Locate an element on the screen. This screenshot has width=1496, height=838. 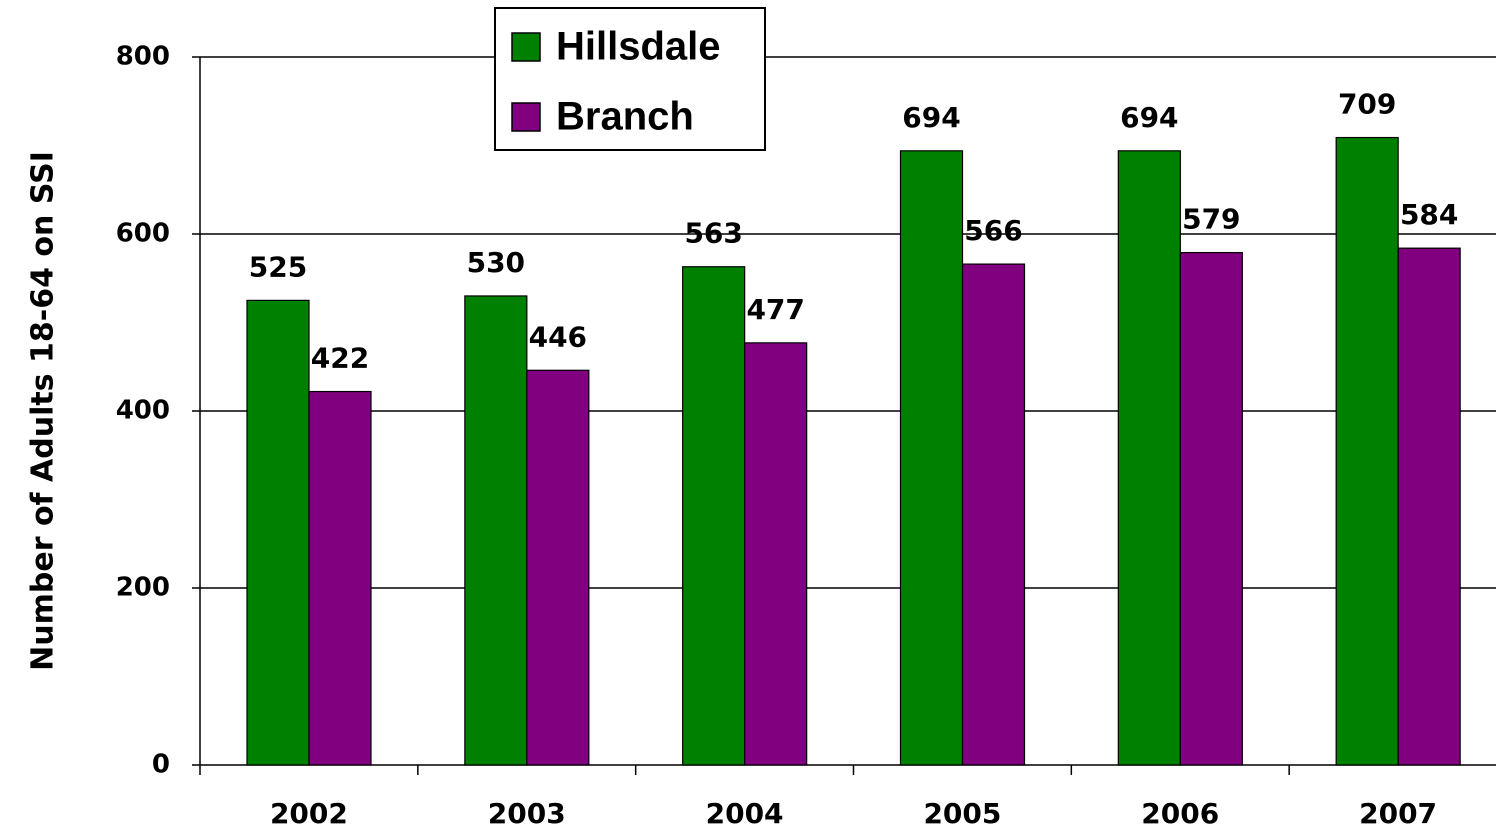
x-tick-label: 2002 is located at coordinates (309, 813).